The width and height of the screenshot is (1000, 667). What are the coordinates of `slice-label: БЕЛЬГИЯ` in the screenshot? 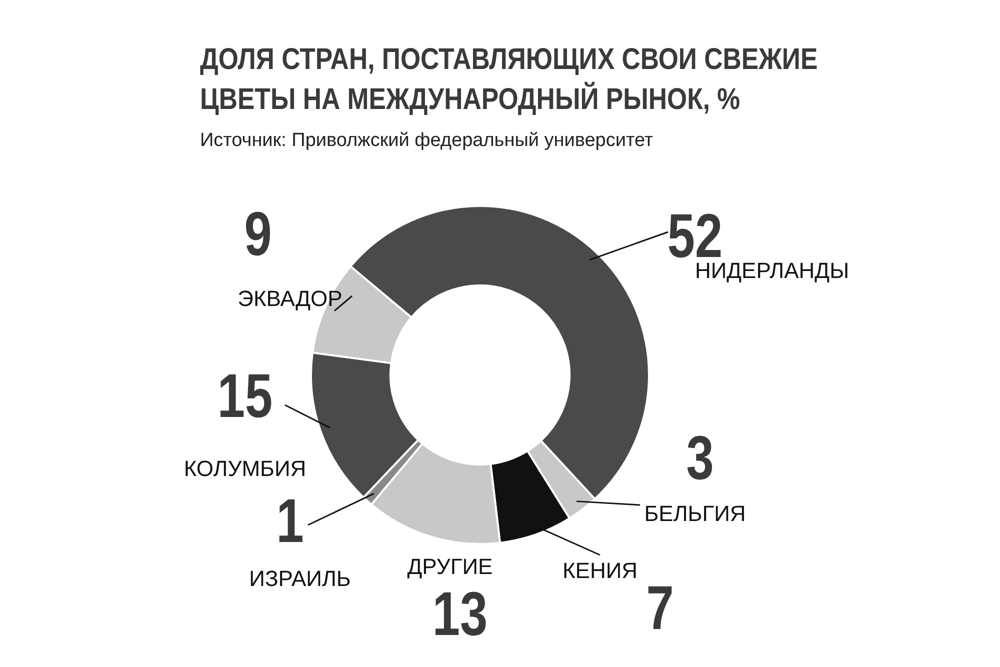 It's located at (695, 513).